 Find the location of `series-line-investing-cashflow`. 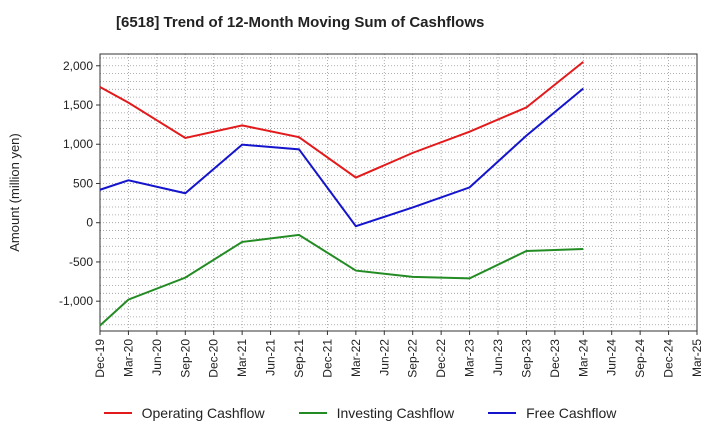

series-line-investing-cashflow is located at coordinates (341, 280).